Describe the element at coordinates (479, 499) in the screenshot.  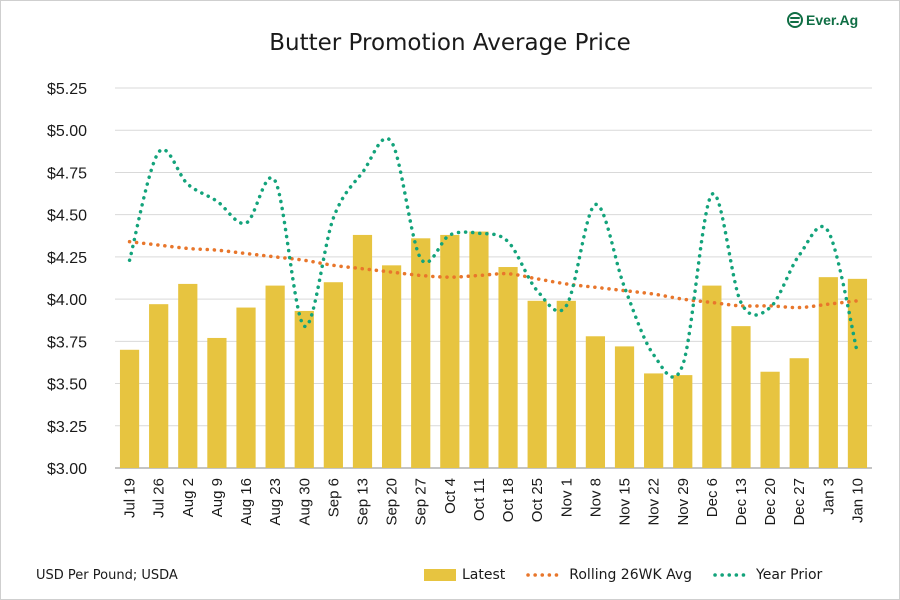
I see `x-tick-label: Oct 11` at that location.